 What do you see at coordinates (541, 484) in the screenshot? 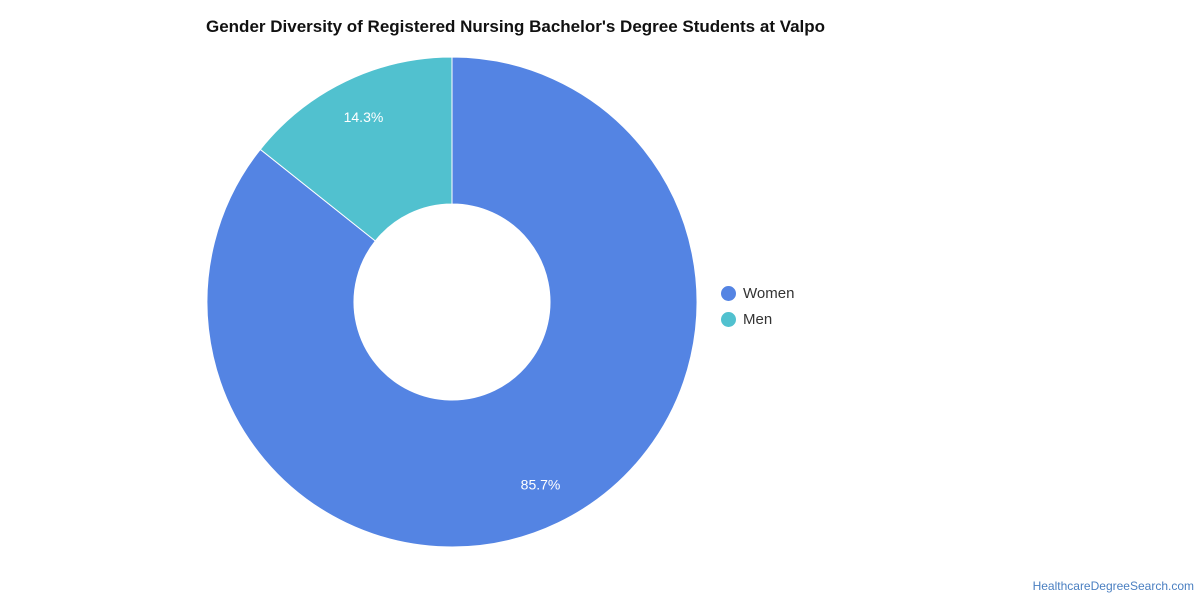
I see `slice-label-women: 85.7%` at bounding box center [541, 484].